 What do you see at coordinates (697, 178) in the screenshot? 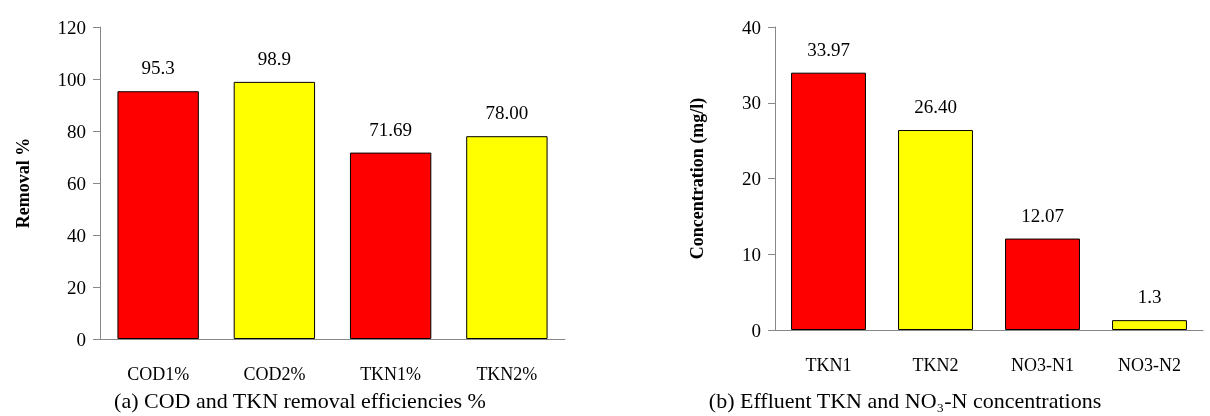
I see `y-axis-title: Concentration (mg/l)` at bounding box center [697, 178].